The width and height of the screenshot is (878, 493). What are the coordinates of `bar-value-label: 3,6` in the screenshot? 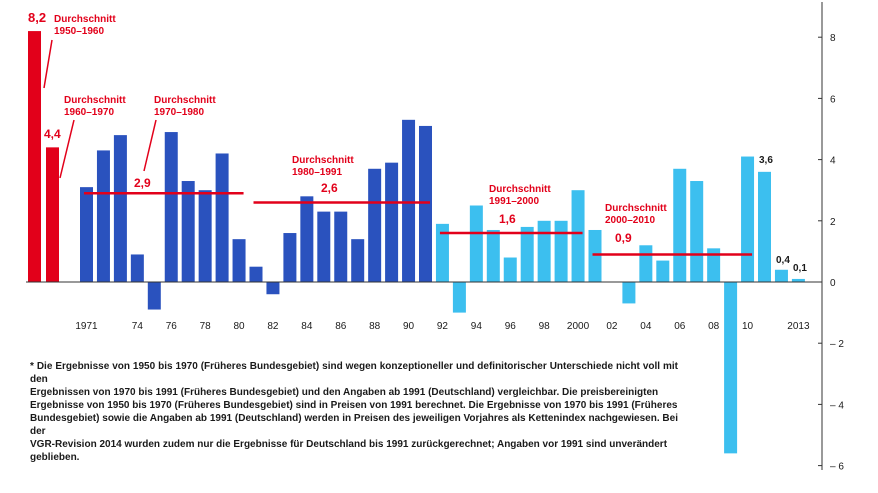 It's located at (766, 160).